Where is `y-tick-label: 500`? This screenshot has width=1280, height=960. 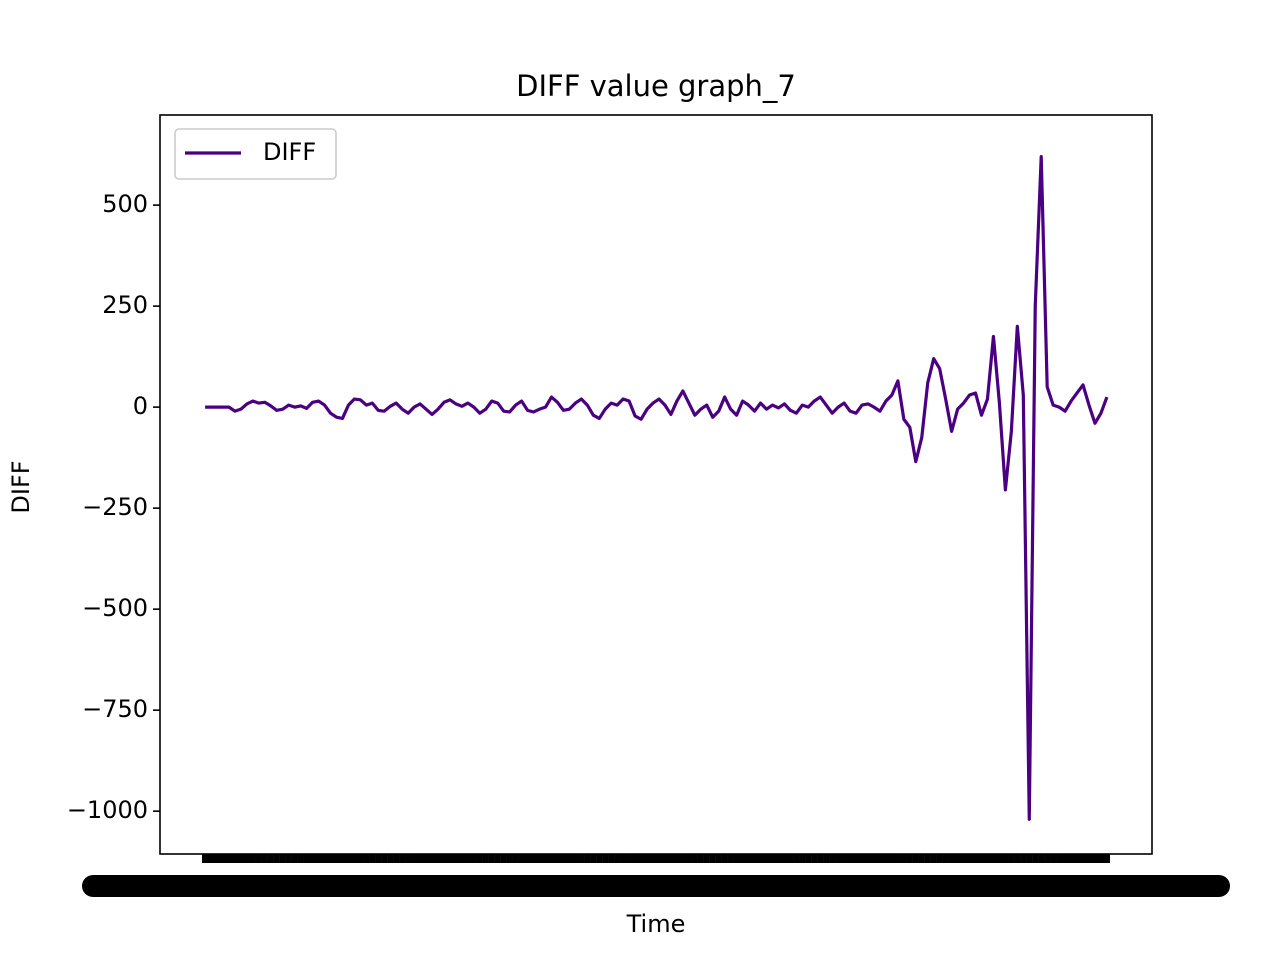 y-tick-label: 500 is located at coordinates (125, 204).